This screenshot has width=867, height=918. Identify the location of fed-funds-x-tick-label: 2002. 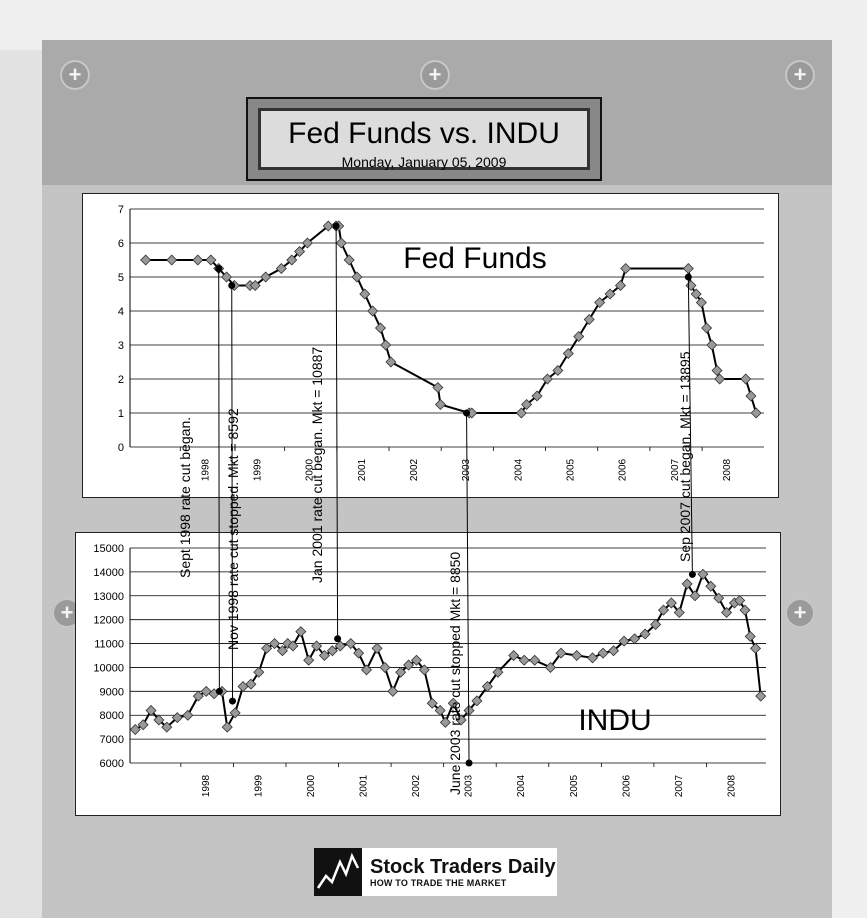
(414, 469).